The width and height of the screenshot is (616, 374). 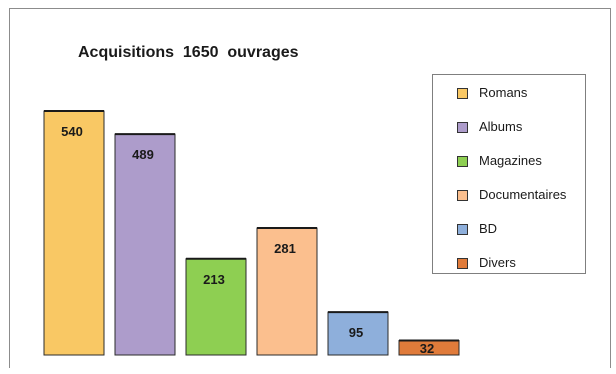 What do you see at coordinates (462, 161) in the screenshot?
I see `legend-swatch-magazines` at bounding box center [462, 161].